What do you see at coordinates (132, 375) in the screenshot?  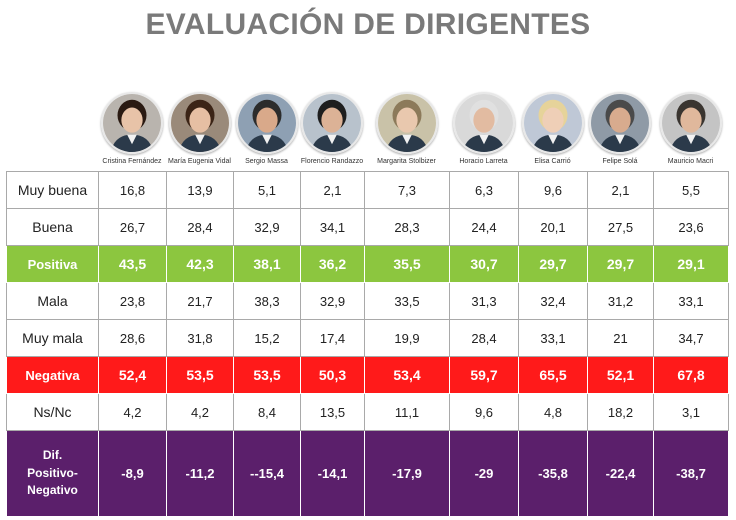 I see `table-cell: 52,4` at bounding box center [132, 375].